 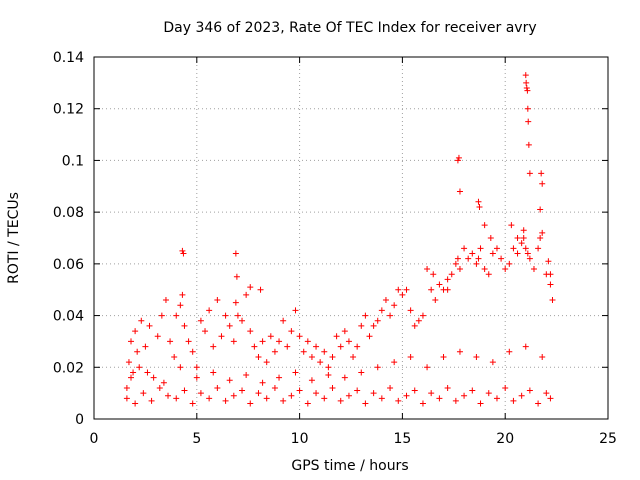 What do you see at coordinates (79, 420) in the screenshot?
I see `y-tick-label: 0` at bounding box center [79, 420].